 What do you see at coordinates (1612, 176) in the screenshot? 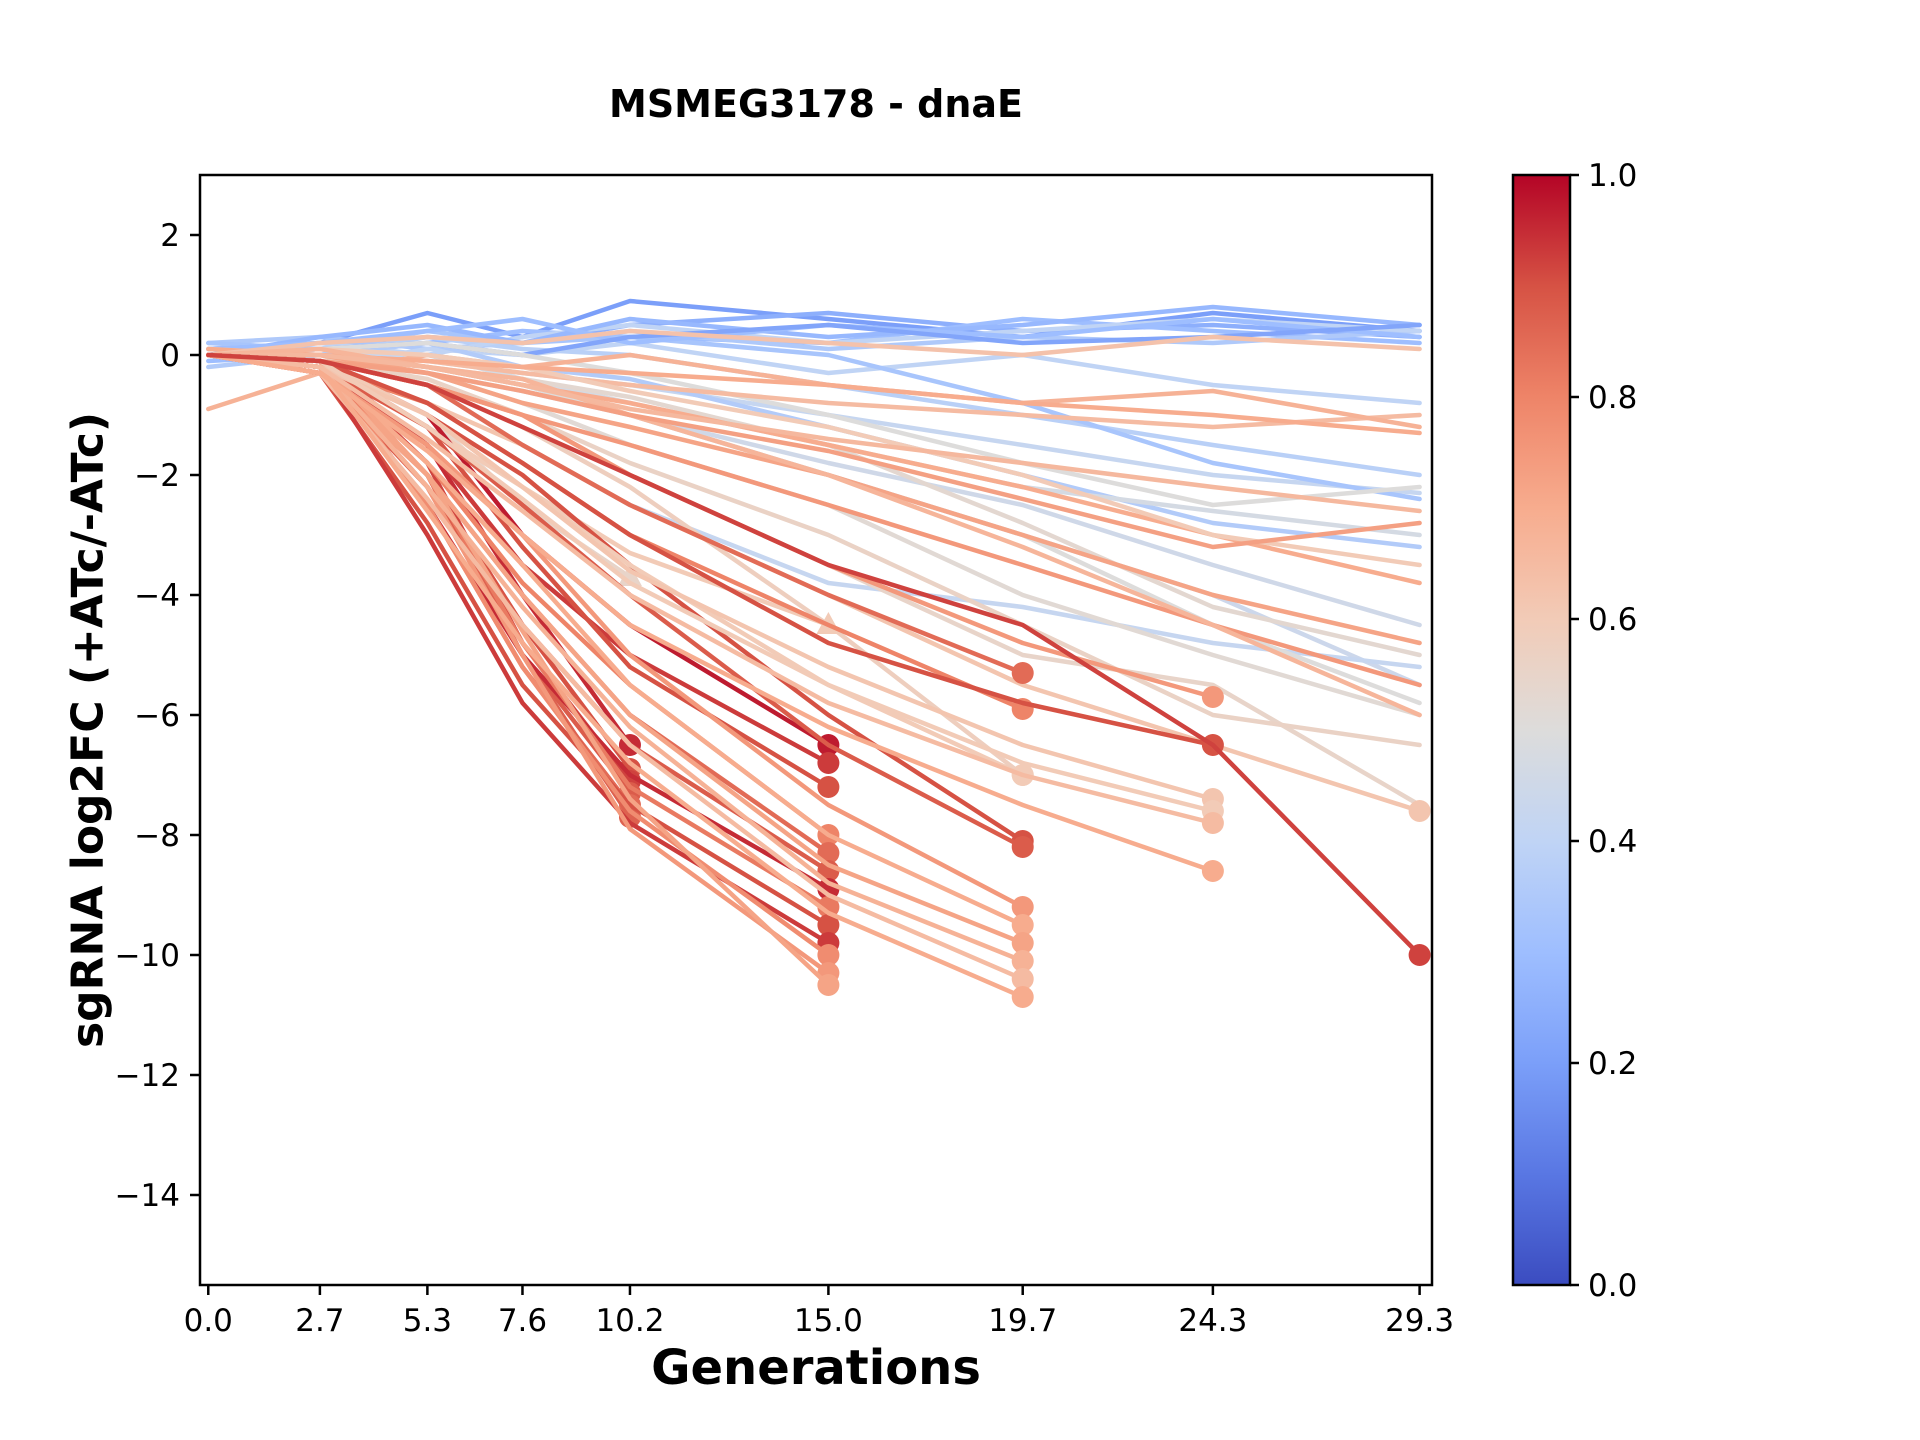
I see `colorbar-tick-label: 1.0` at bounding box center [1612, 176].